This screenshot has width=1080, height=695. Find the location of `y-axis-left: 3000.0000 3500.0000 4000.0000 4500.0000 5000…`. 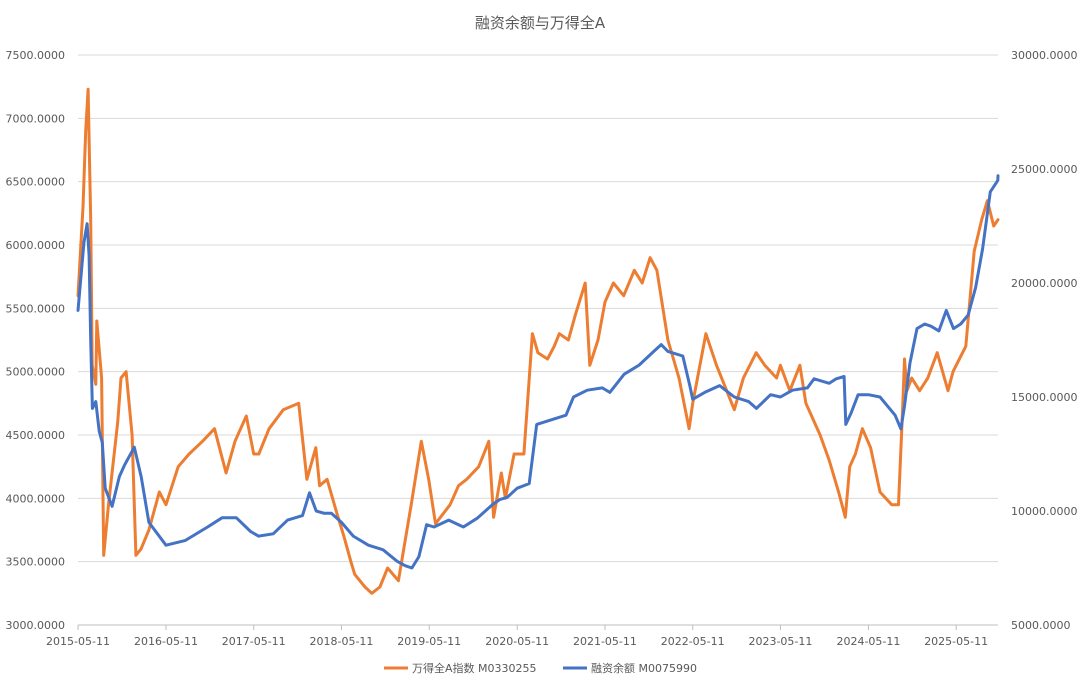

y-axis-left: 3000.0000 3500.0000 4000.0000 4500.0000 5000… is located at coordinates (36, 340).